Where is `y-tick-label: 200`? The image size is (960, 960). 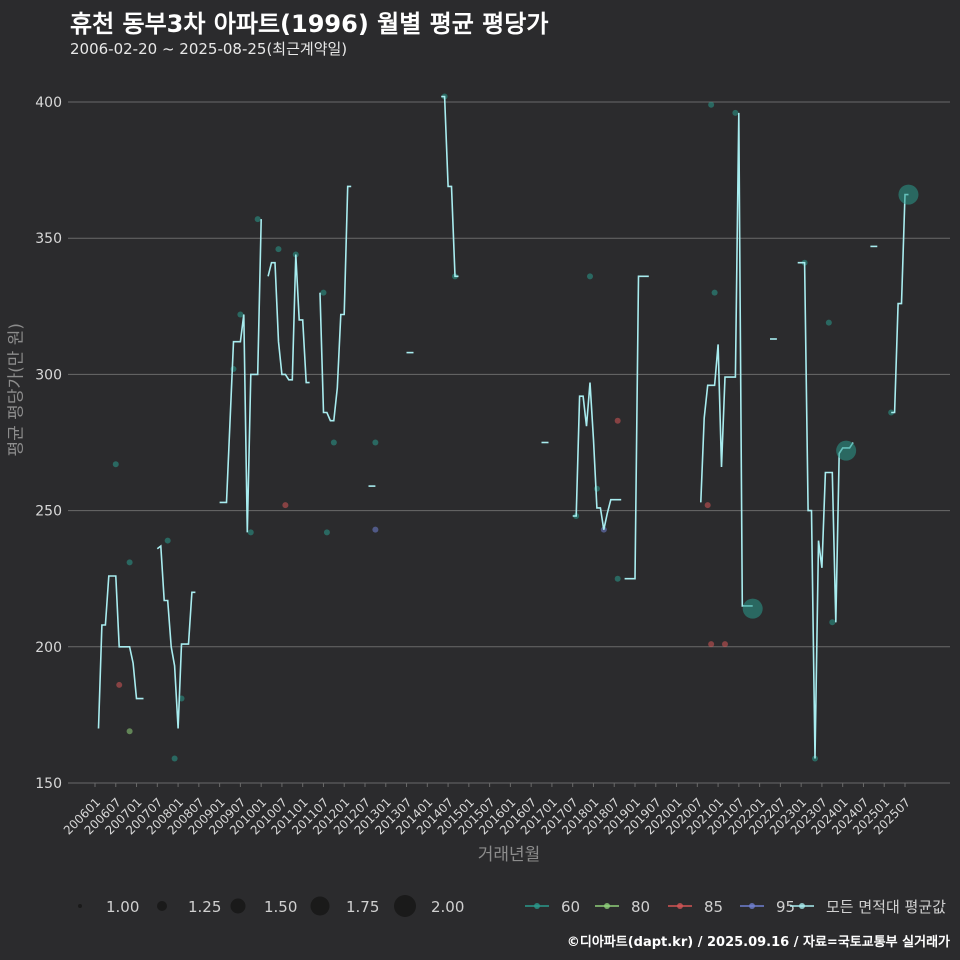 y-tick-label: 200 is located at coordinates (48, 648).